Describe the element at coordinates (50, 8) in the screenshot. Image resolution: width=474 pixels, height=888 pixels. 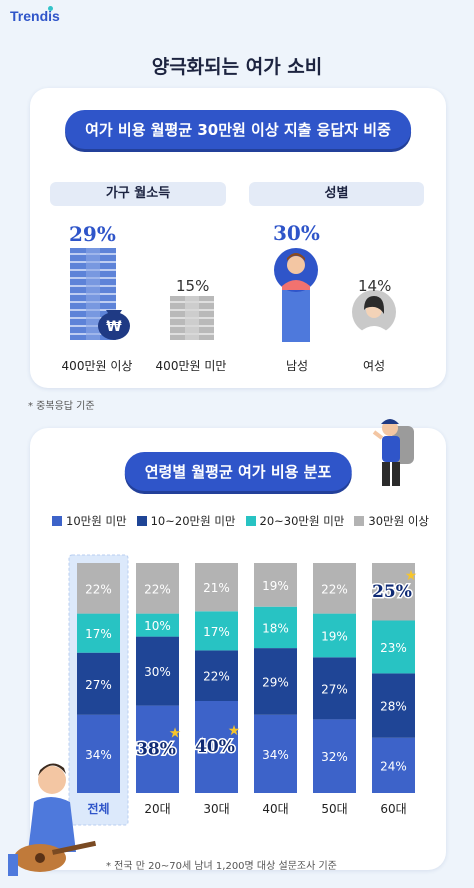
I see `logo-dot` at that location.